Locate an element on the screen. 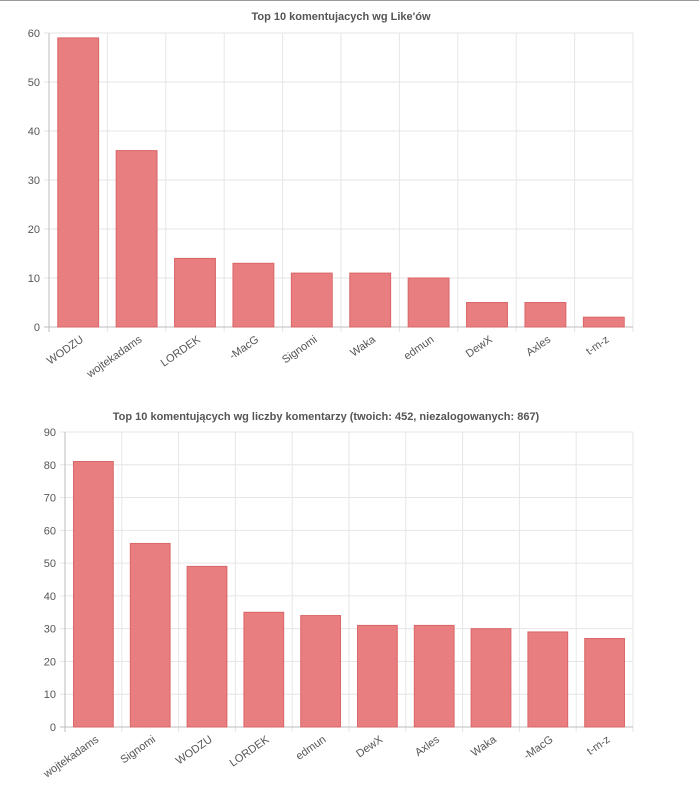  chart-title: Top 10 komentujacych wg Like'ów is located at coordinates (341, 17).